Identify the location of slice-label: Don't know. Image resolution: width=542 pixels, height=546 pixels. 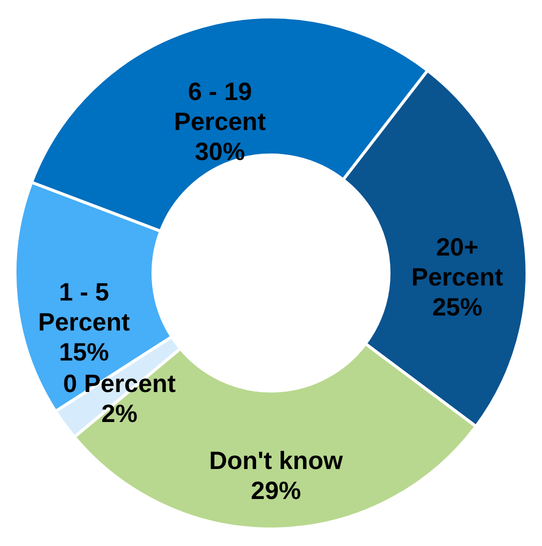
(276, 460).